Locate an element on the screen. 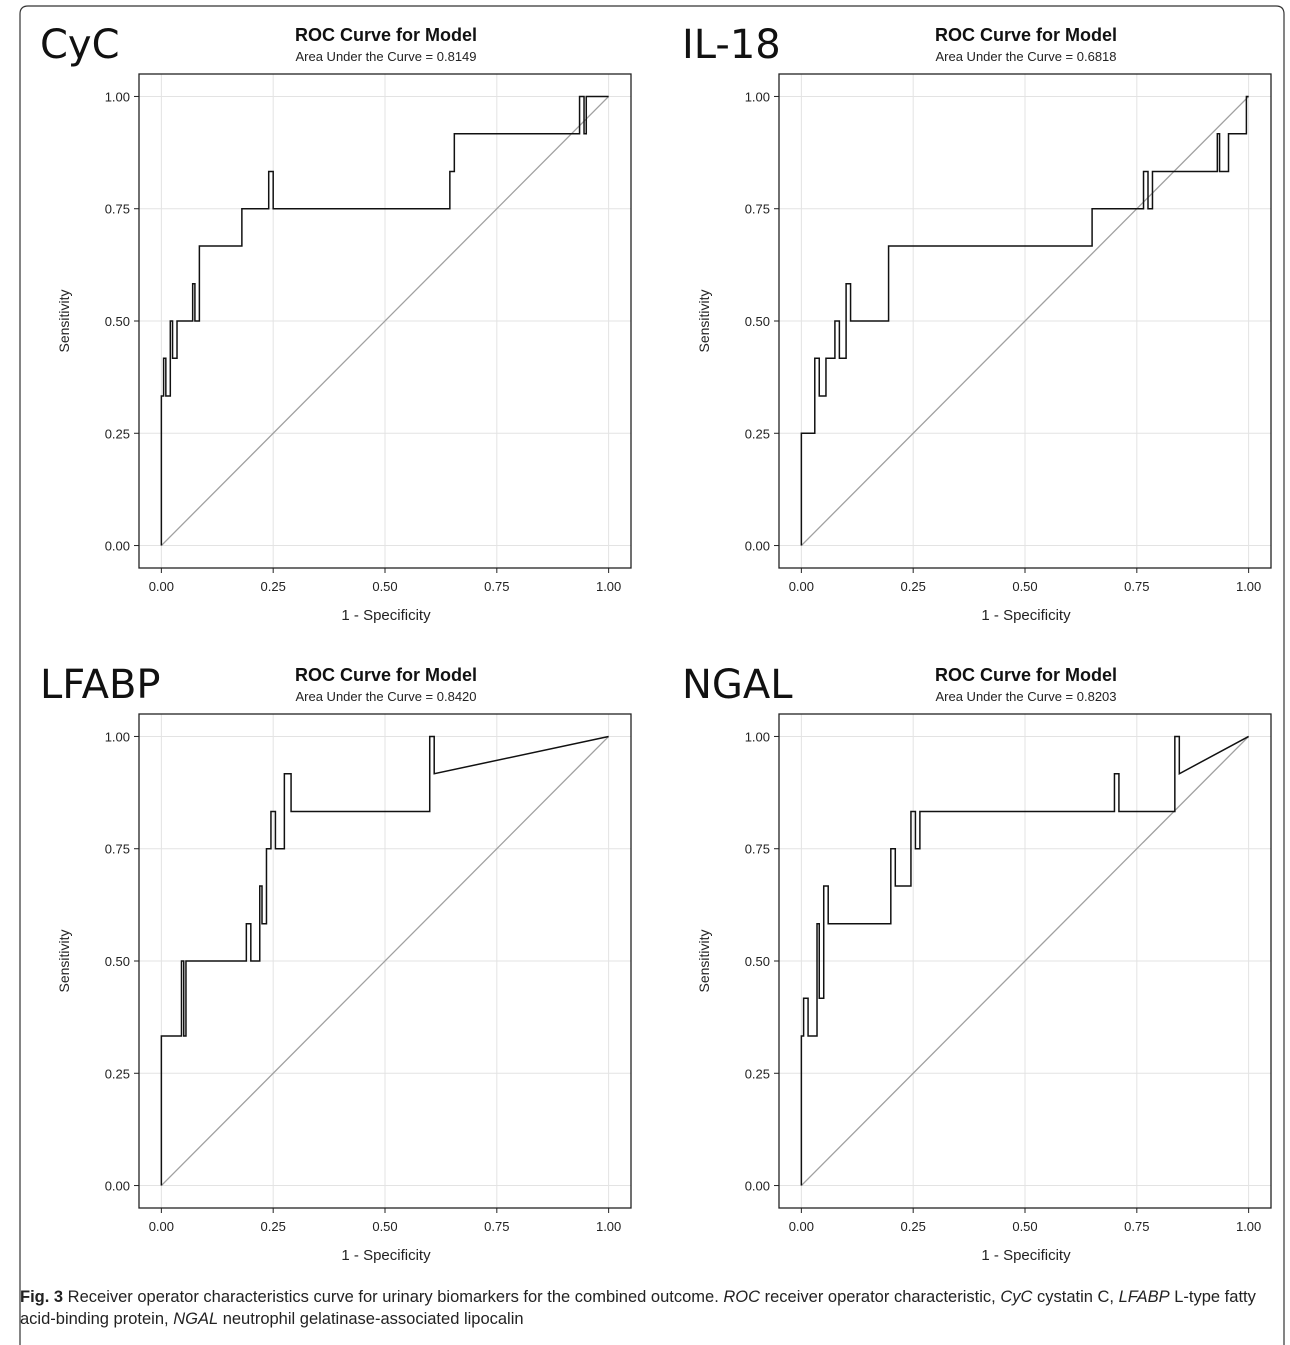  caption-abbr-roc: ROC is located at coordinates (742, 1297).